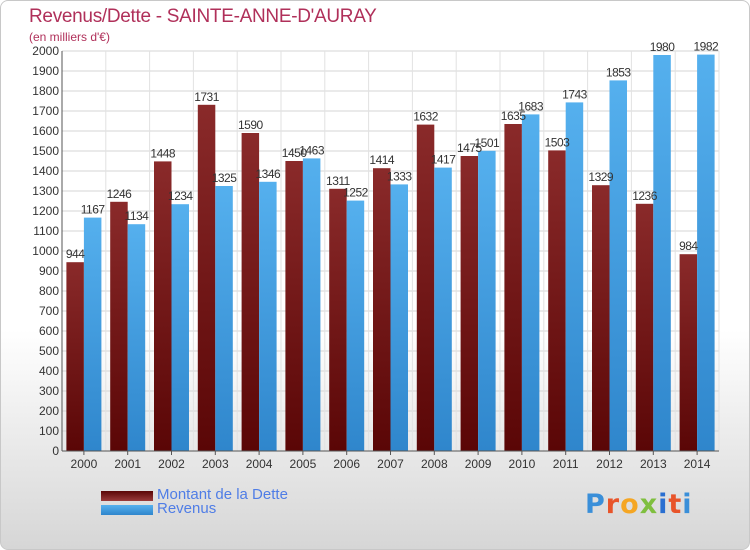 The width and height of the screenshot is (750, 550). What do you see at coordinates (127, 464) in the screenshot?
I see `x-tick-label: 2001` at bounding box center [127, 464].